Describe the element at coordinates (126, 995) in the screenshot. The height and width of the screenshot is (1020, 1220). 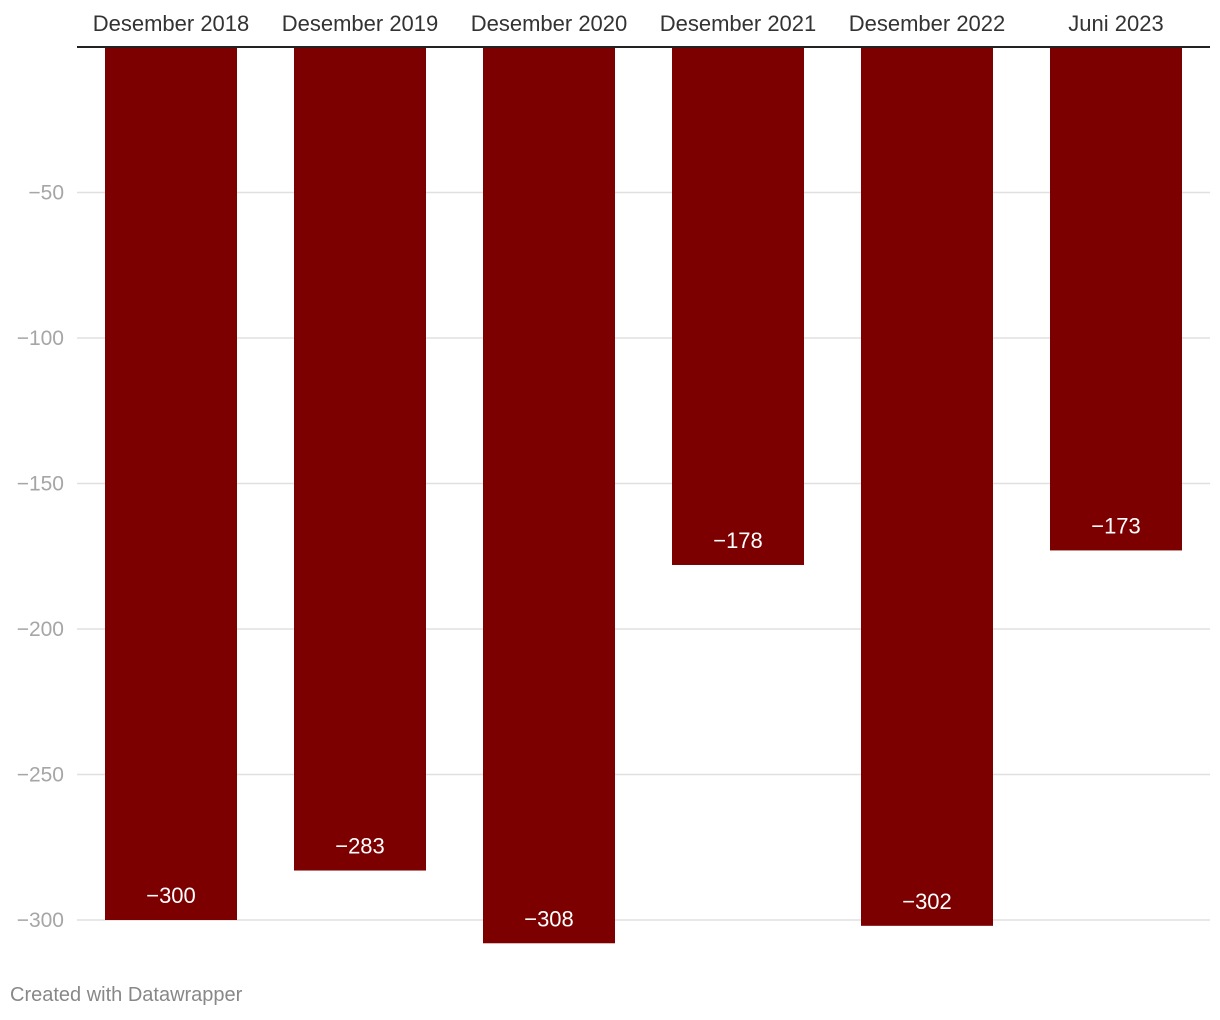
I see `datawrapper-credit: Created with Datawrapper` at that location.